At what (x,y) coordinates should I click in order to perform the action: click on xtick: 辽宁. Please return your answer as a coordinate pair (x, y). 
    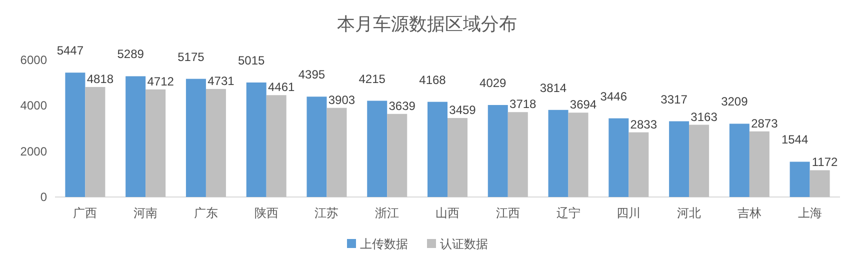
    Looking at the image, I should click on (568, 213).